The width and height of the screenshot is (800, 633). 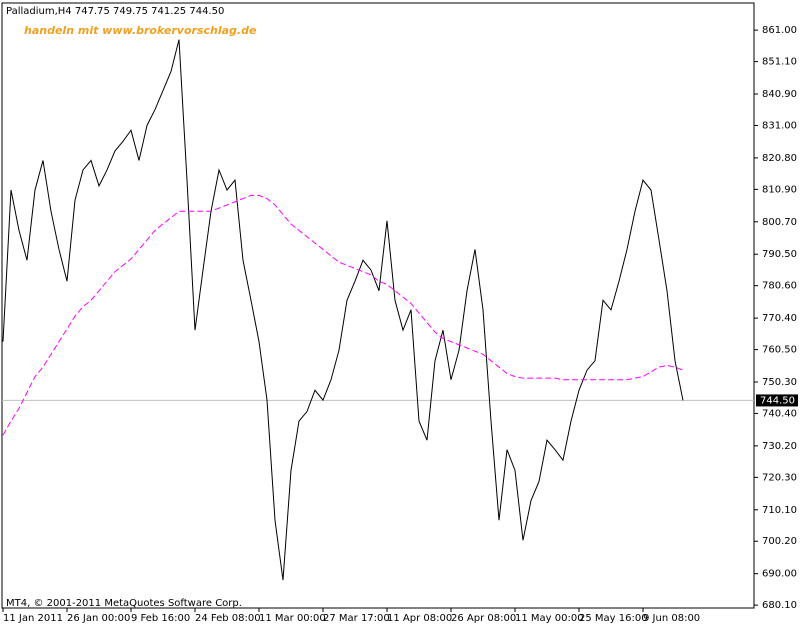 I want to click on y-tick-label: 750.30, so click(x=779, y=382).